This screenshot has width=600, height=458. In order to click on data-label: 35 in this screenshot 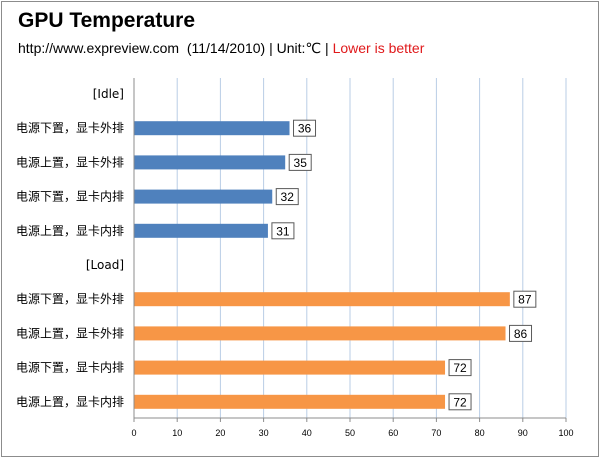, I will do `click(301, 163)`.